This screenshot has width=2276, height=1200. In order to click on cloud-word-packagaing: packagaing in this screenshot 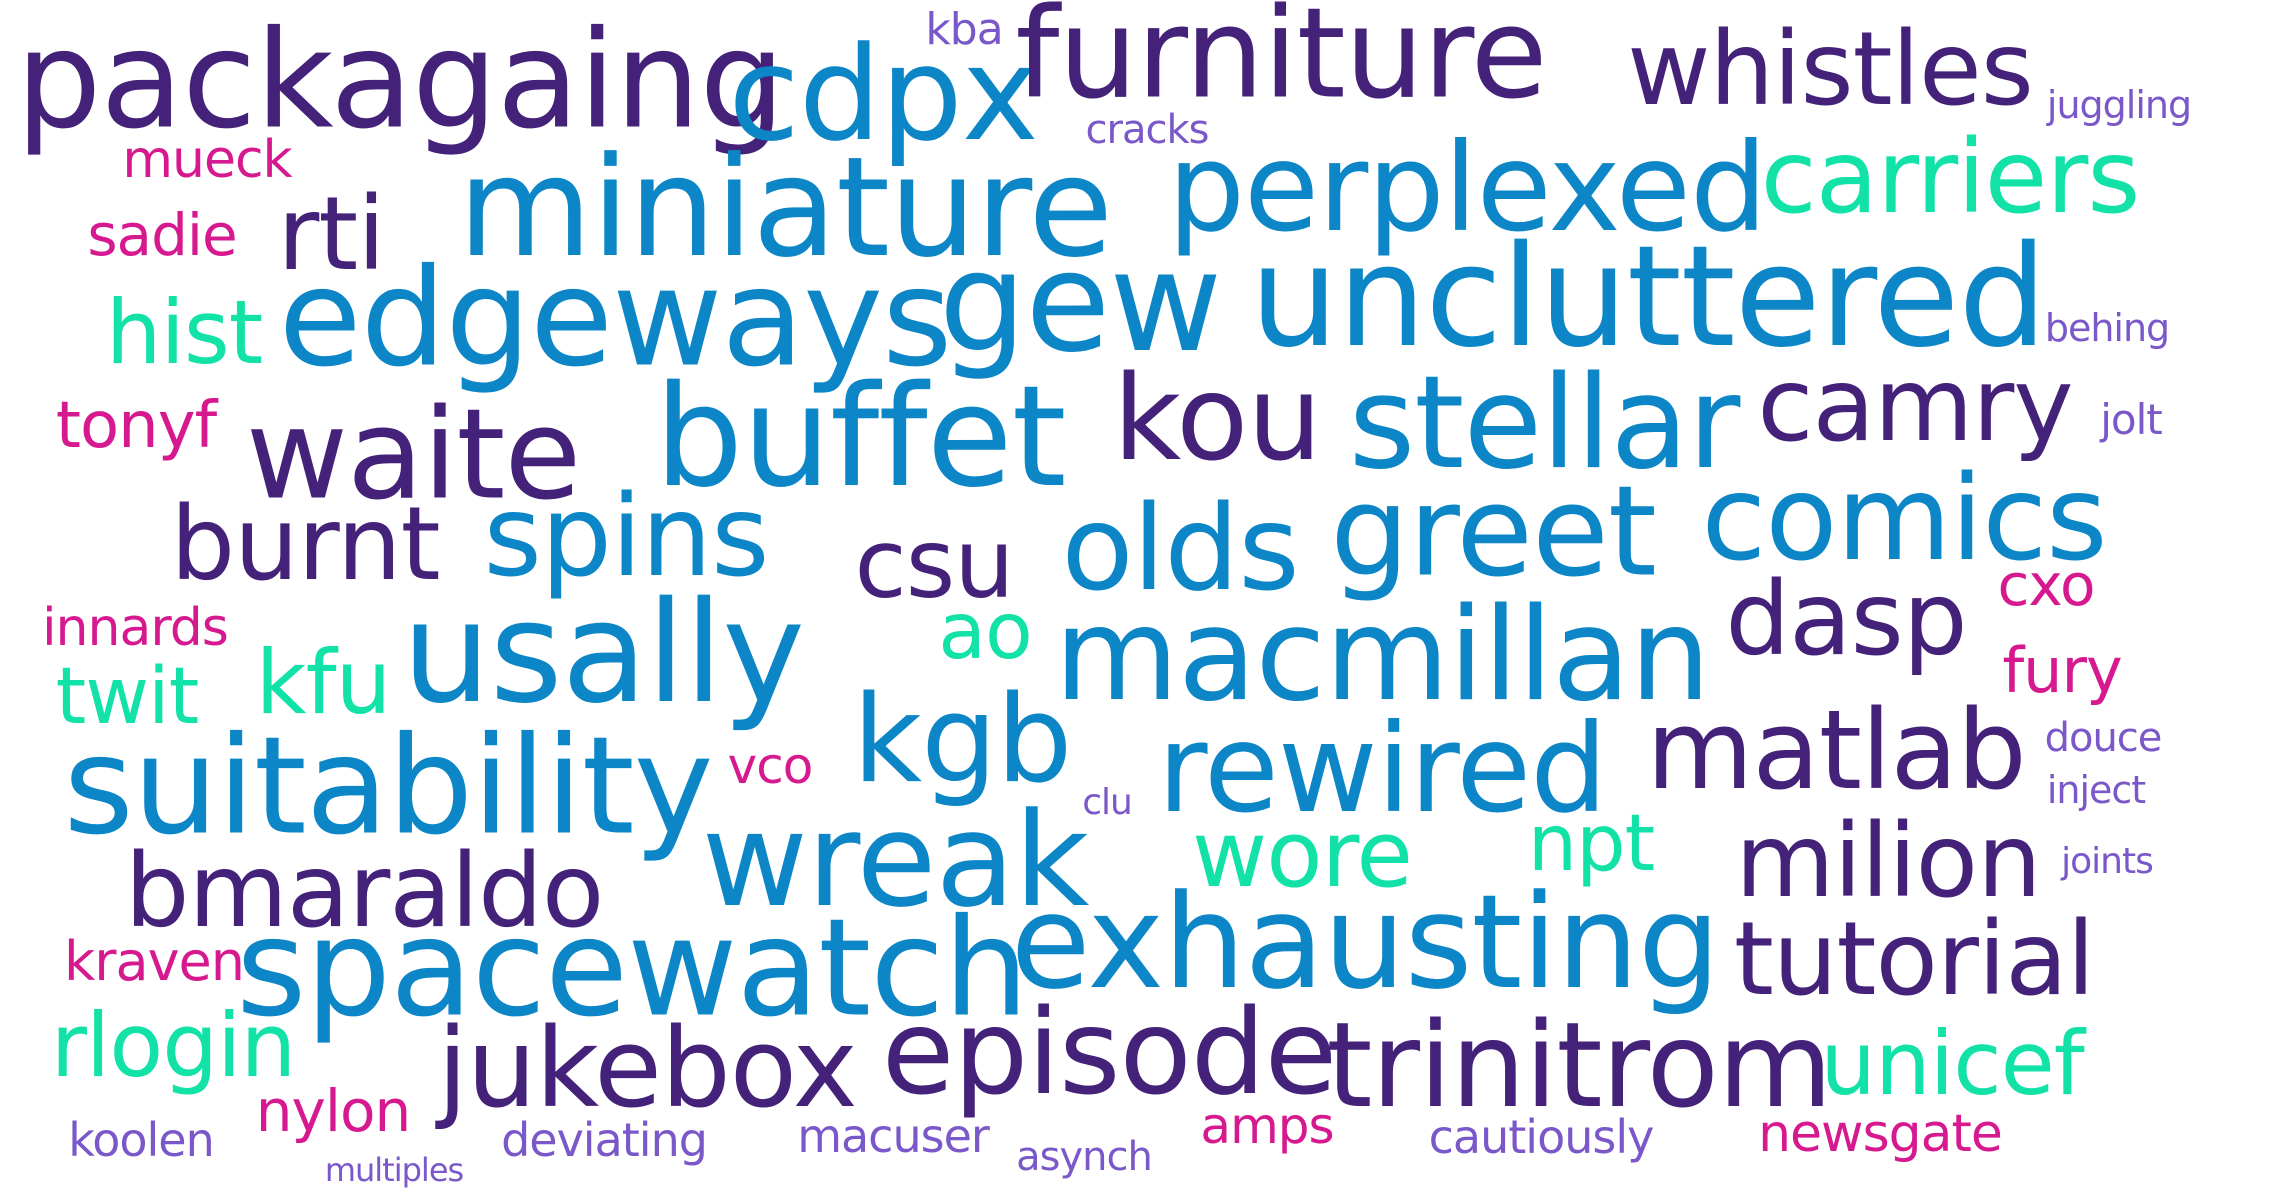, I will do `click(400, 80)`.